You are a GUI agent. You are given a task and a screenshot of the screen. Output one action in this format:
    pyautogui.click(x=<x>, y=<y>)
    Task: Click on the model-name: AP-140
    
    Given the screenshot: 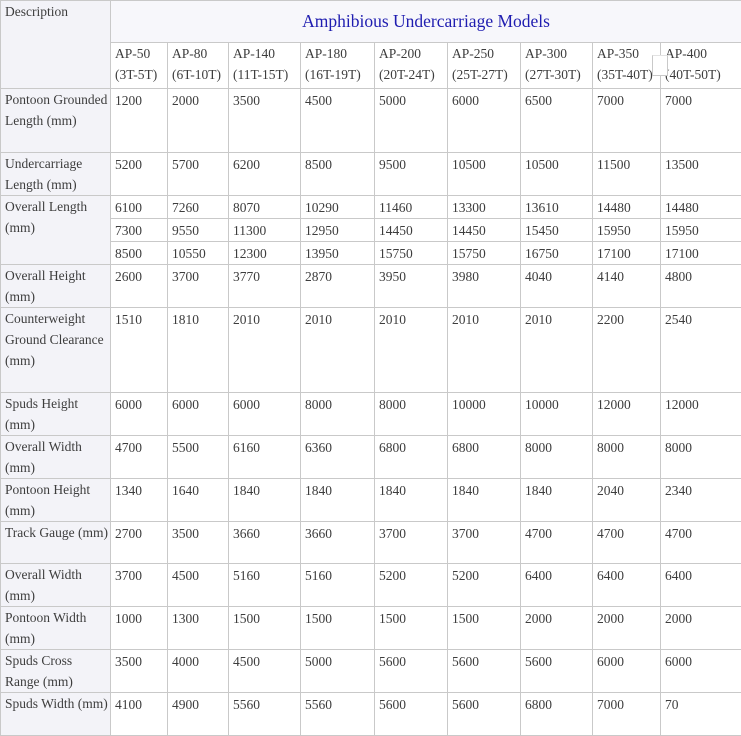 What is the action you would take?
    pyautogui.click(x=265, y=53)
    